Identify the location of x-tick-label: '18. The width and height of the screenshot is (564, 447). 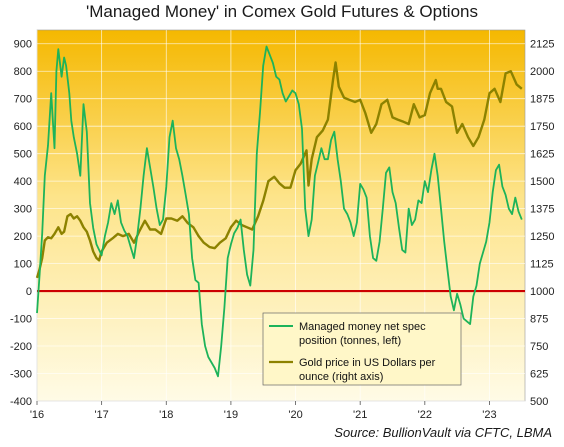
(166, 415).